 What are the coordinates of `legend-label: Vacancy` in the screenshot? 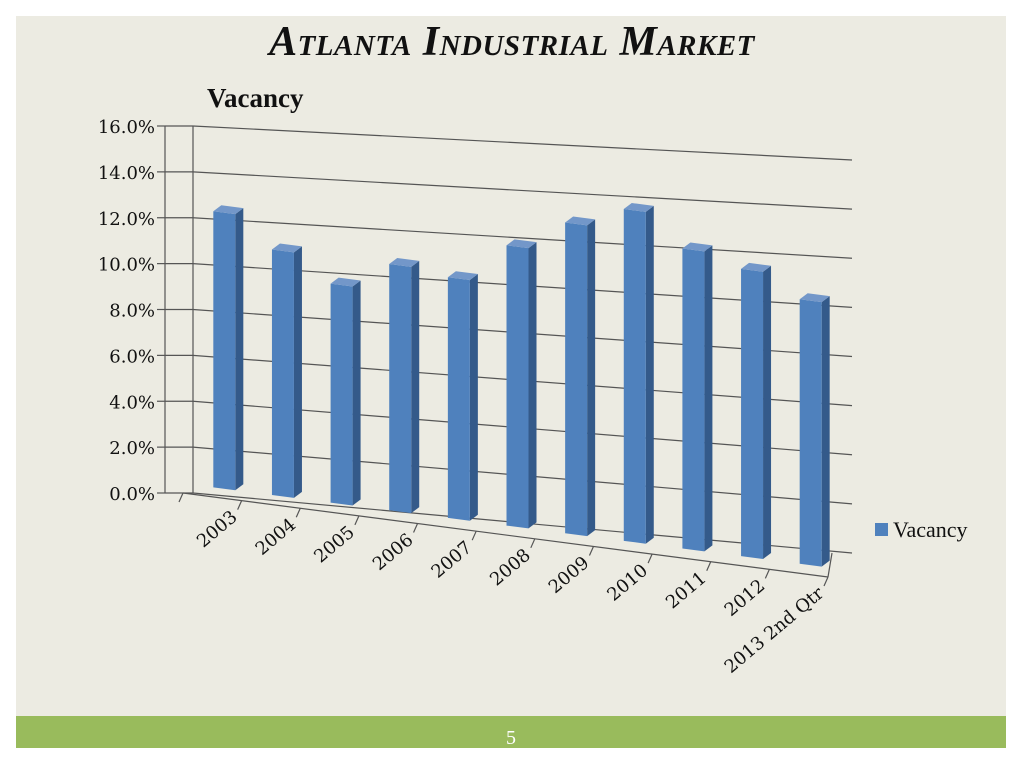 It's located at (930, 529).